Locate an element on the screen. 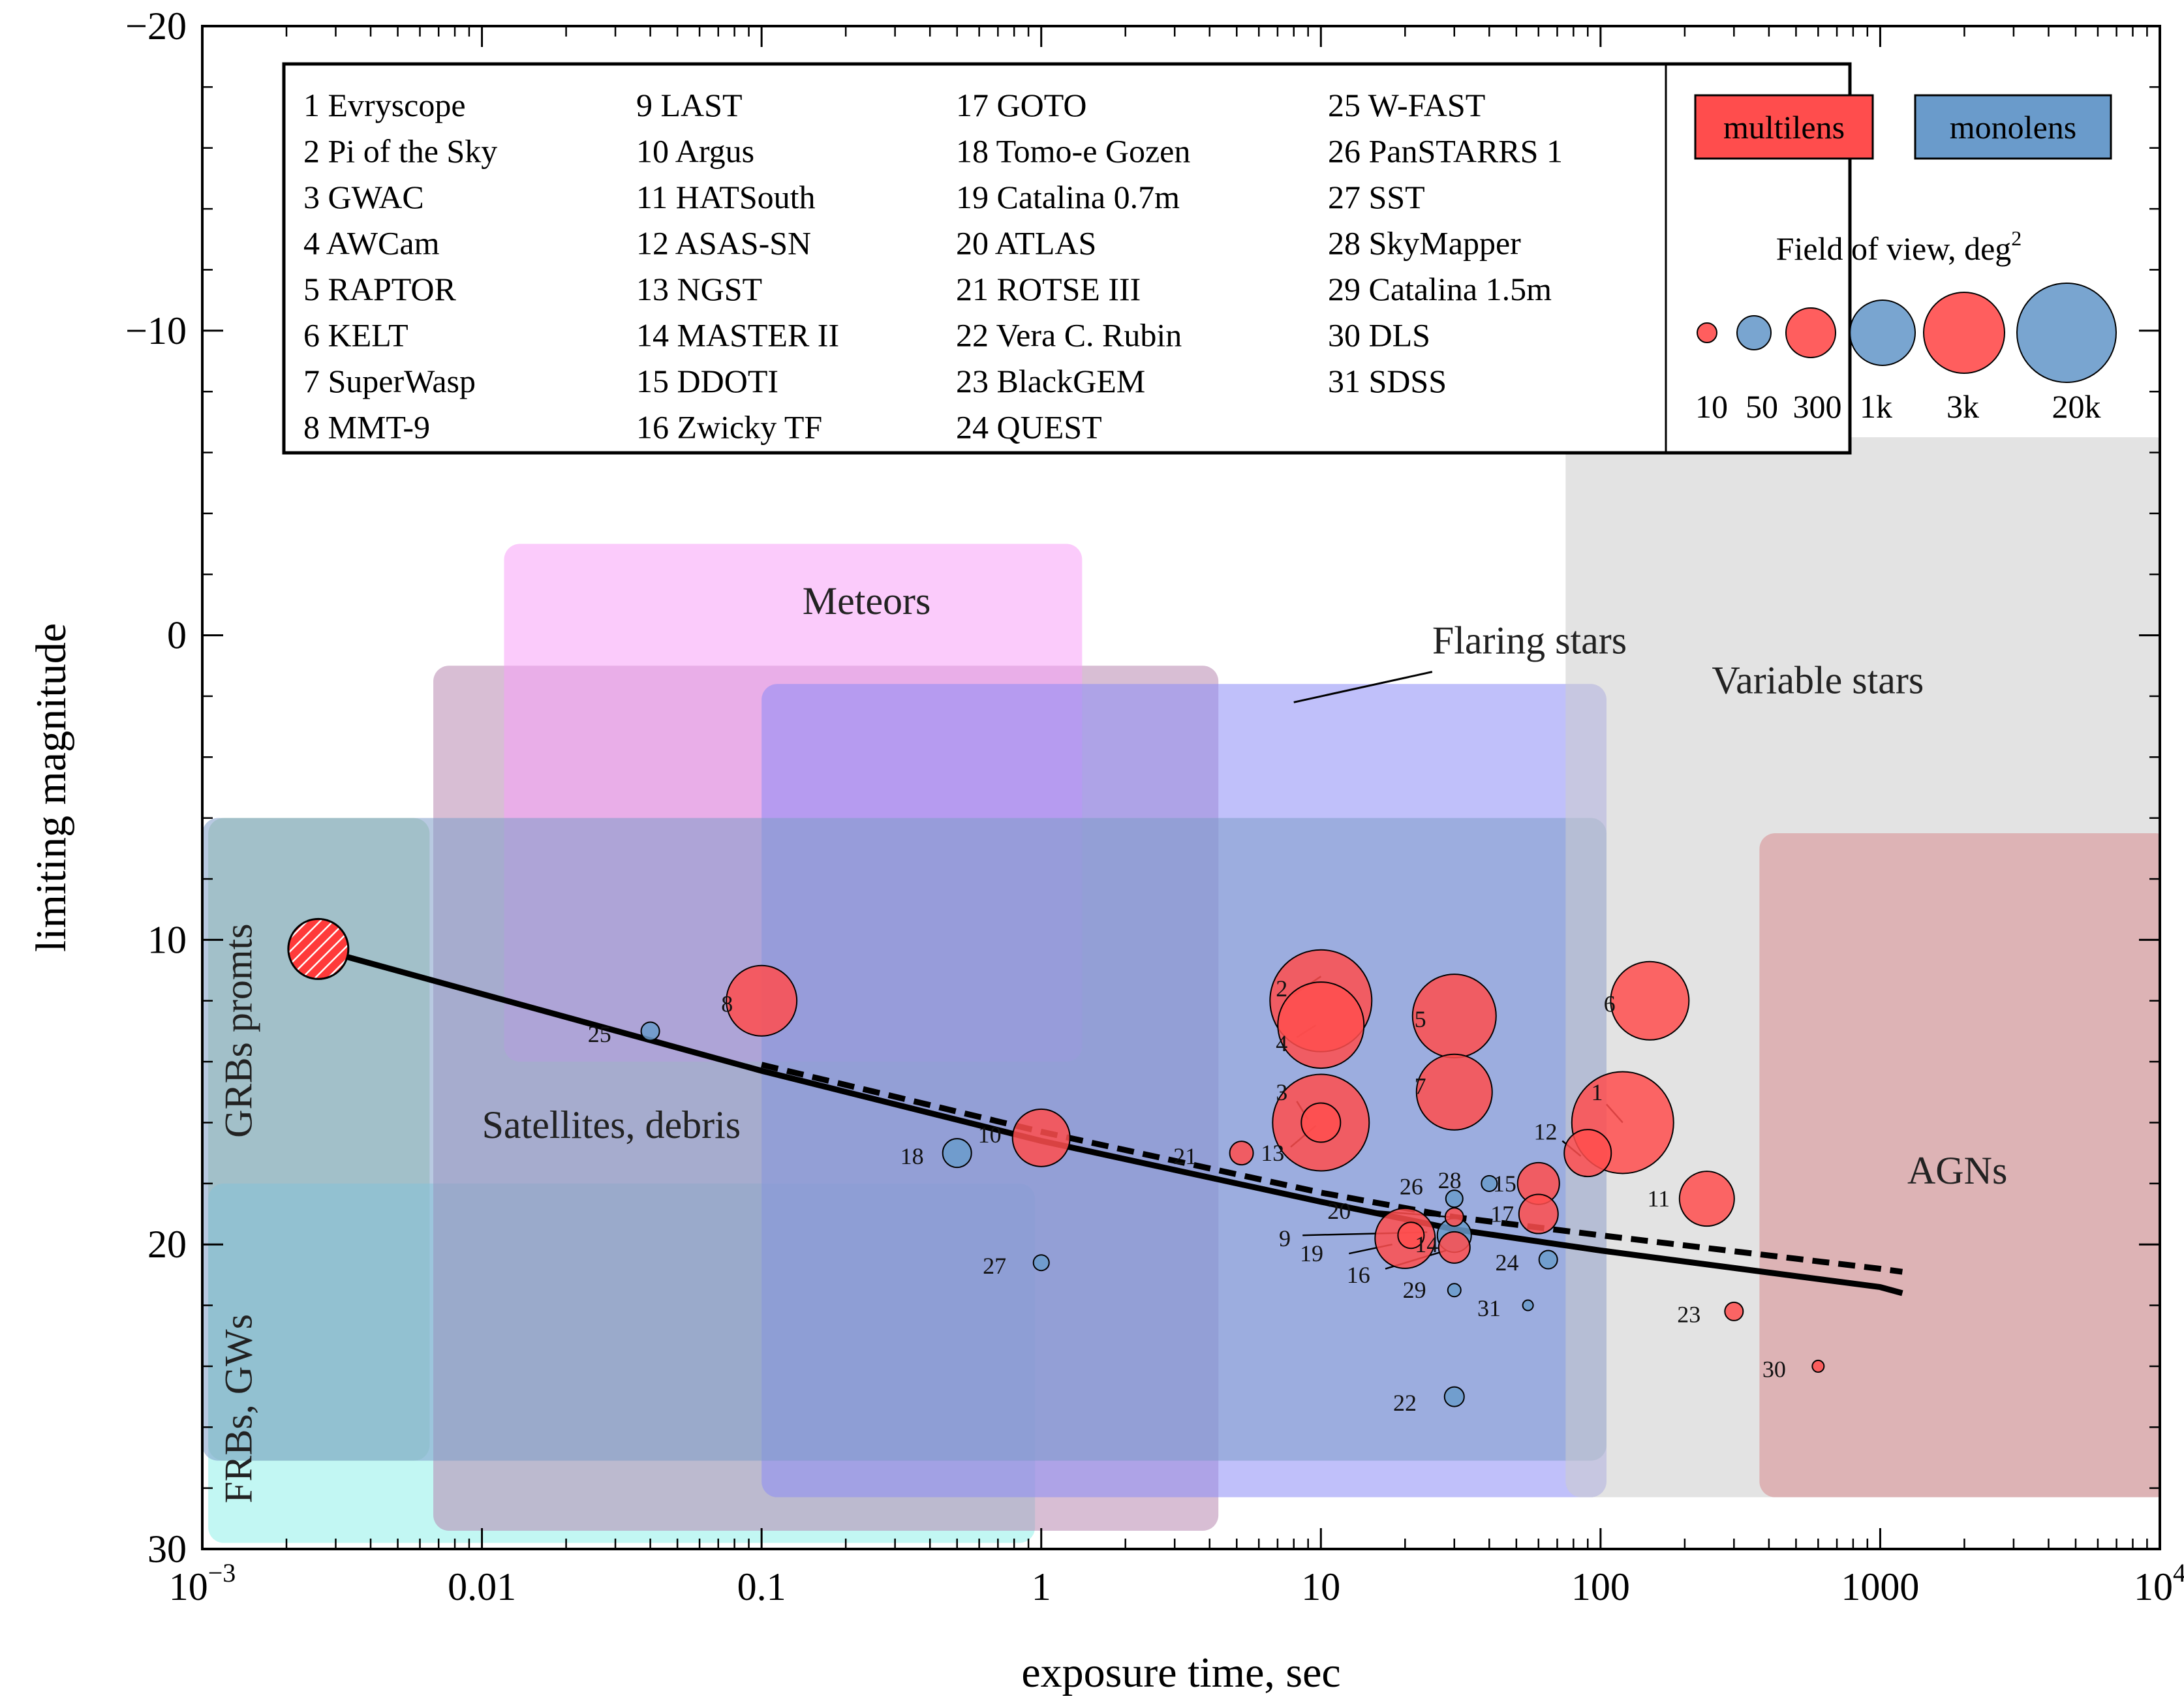 This screenshot has width=2184, height=1703. y-tick-label-1: −10 is located at coordinates (156, 330).